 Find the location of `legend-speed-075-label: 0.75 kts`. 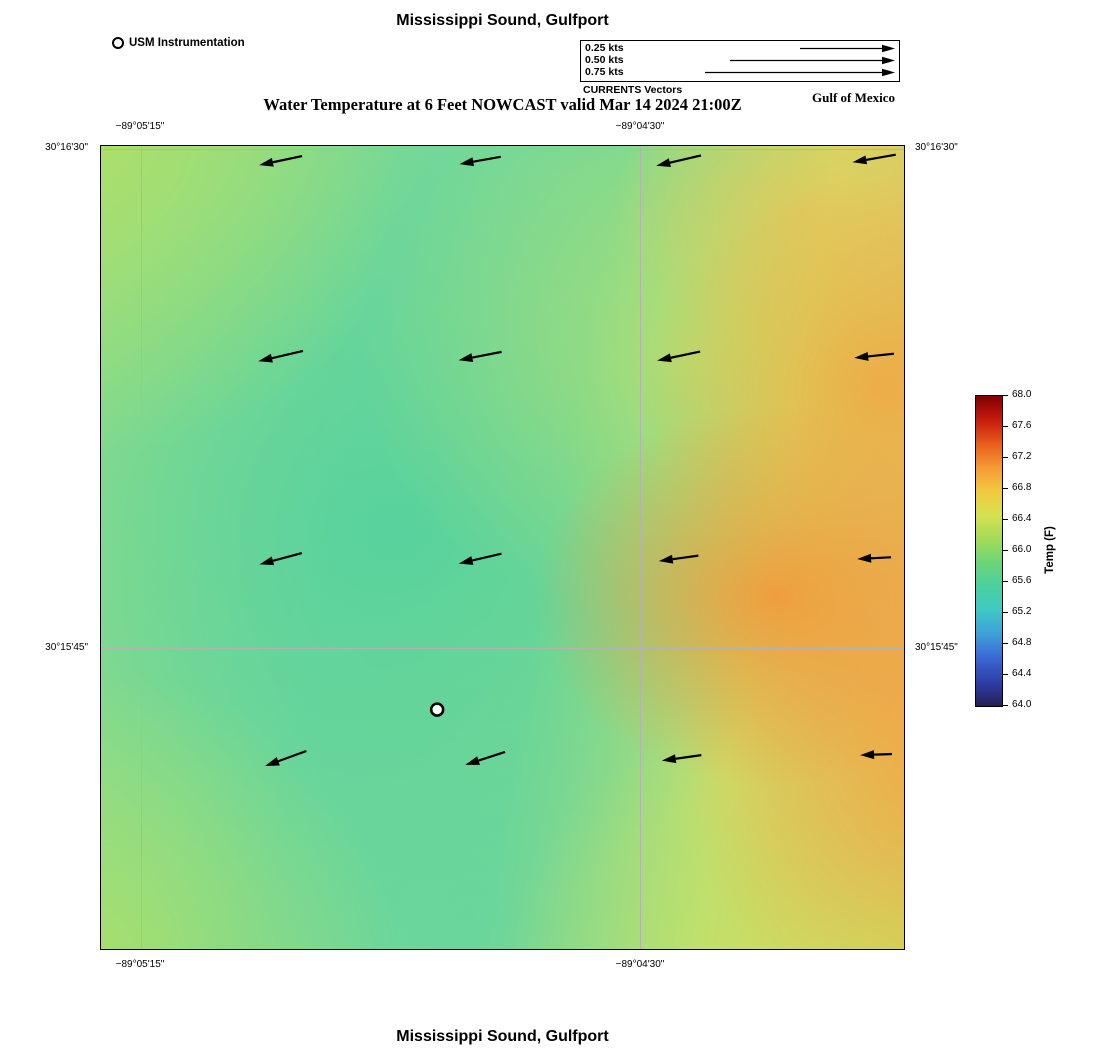

legend-speed-075-label: 0.75 kts is located at coordinates (604, 72).